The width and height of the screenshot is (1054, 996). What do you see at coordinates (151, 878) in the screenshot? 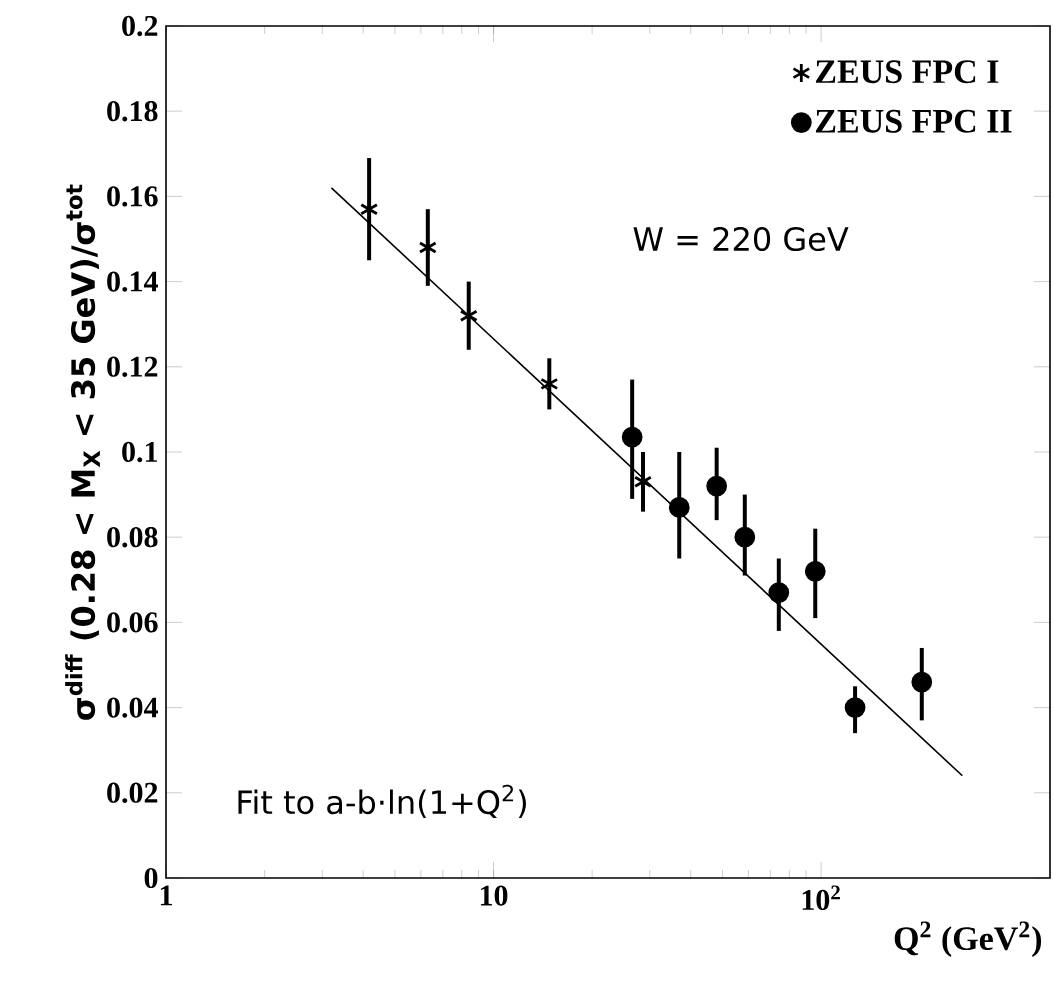
I see `y-tick-label: 0` at bounding box center [151, 878].